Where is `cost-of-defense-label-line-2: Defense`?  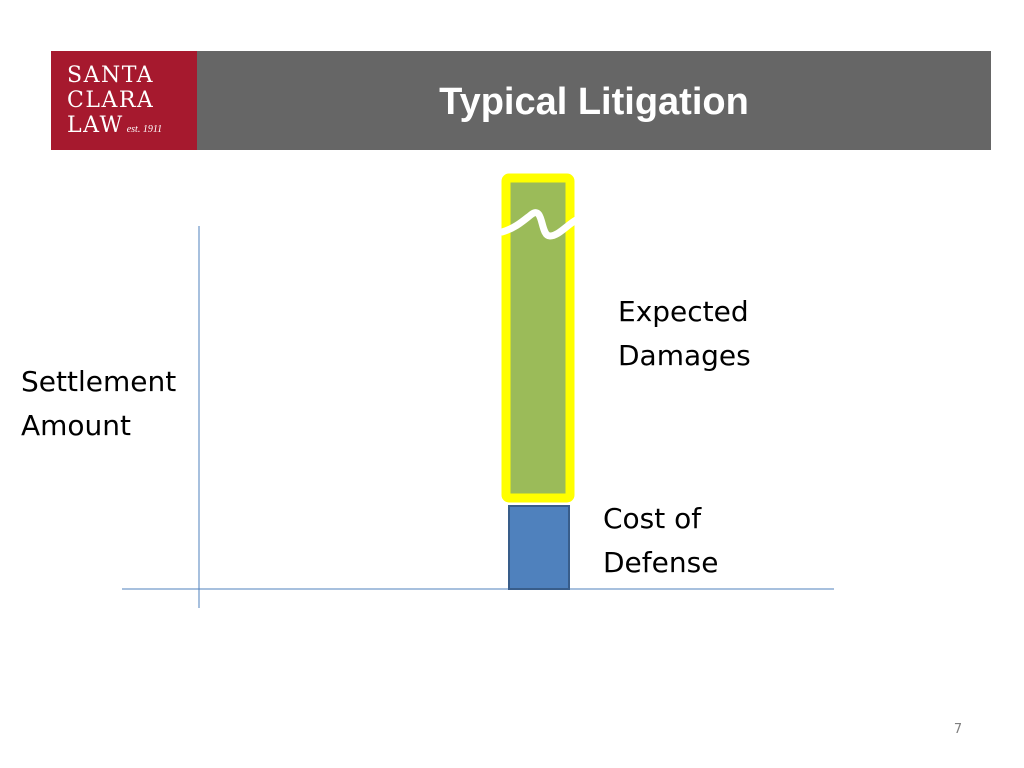 cost-of-defense-label-line-2: Defense is located at coordinates (661, 562).